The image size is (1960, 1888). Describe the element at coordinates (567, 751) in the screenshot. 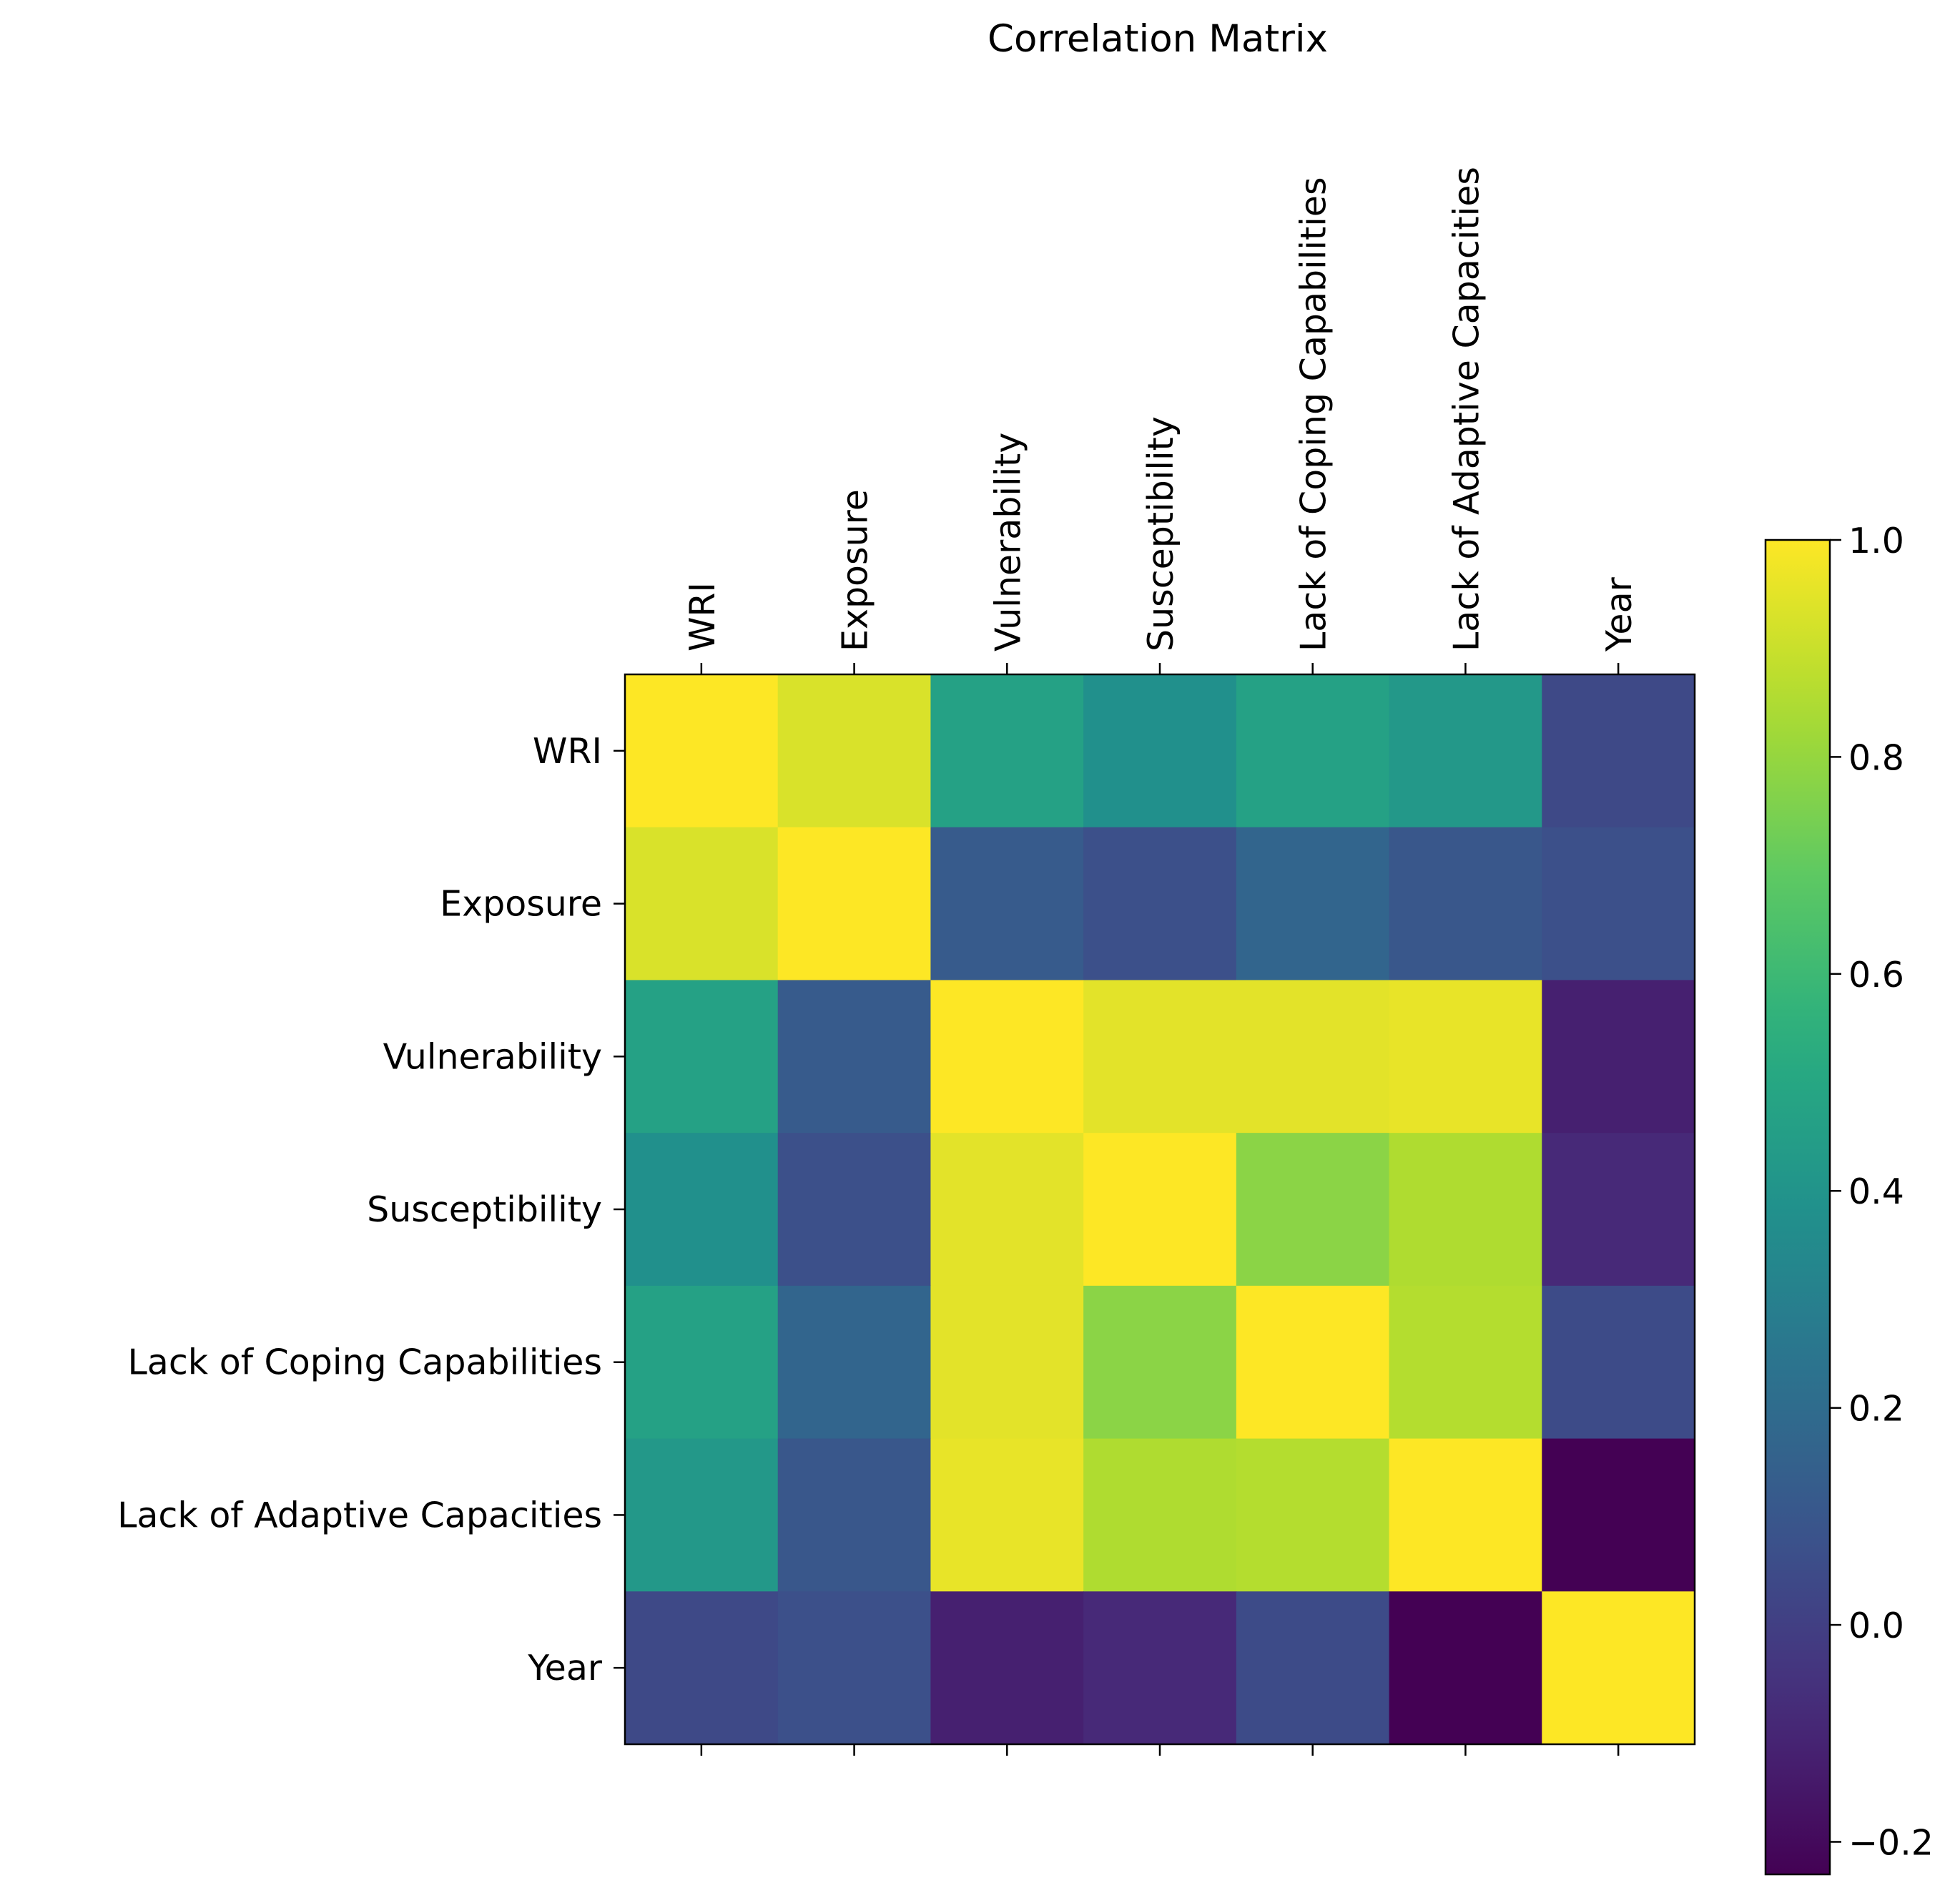

I see `y-tick-label: WRI` at that location.